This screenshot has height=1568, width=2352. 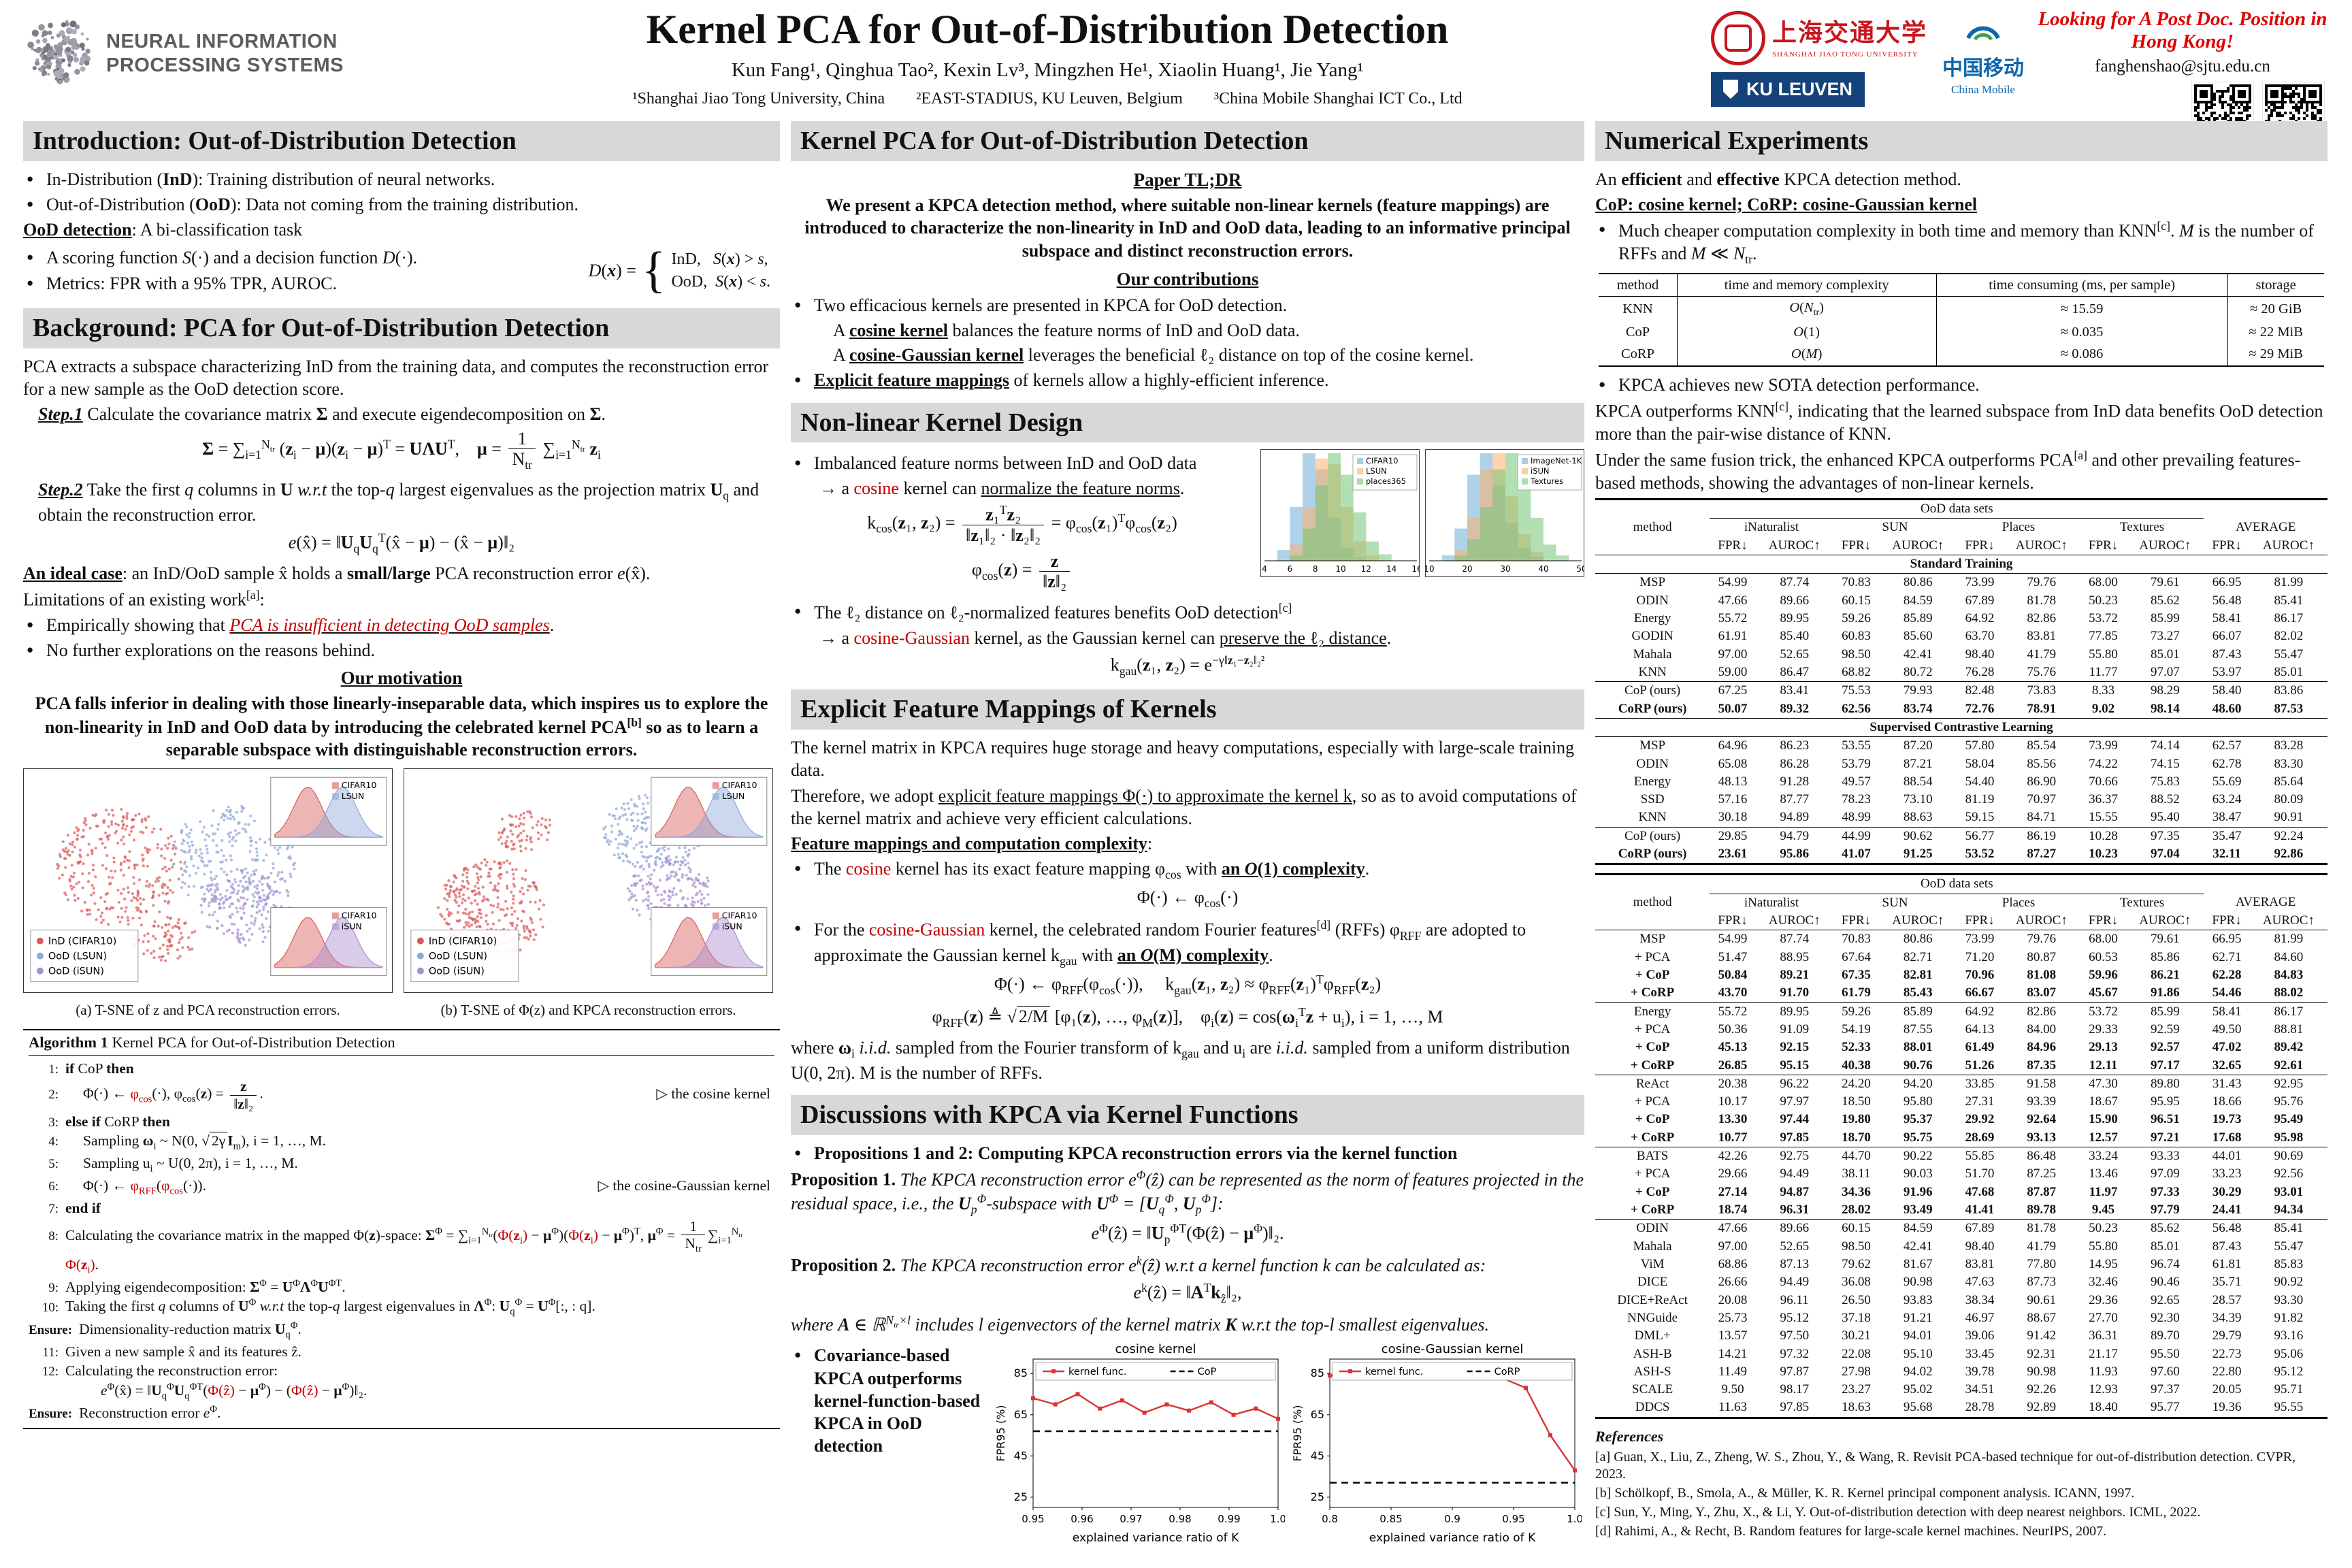 I want to click on value-cell: 92.30, so click(x=2165, y=1317).